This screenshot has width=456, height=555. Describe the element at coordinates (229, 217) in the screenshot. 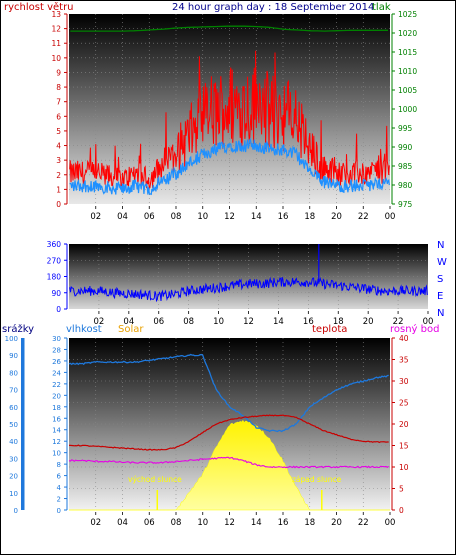

I see `top-xtick-label: 12` at that location.